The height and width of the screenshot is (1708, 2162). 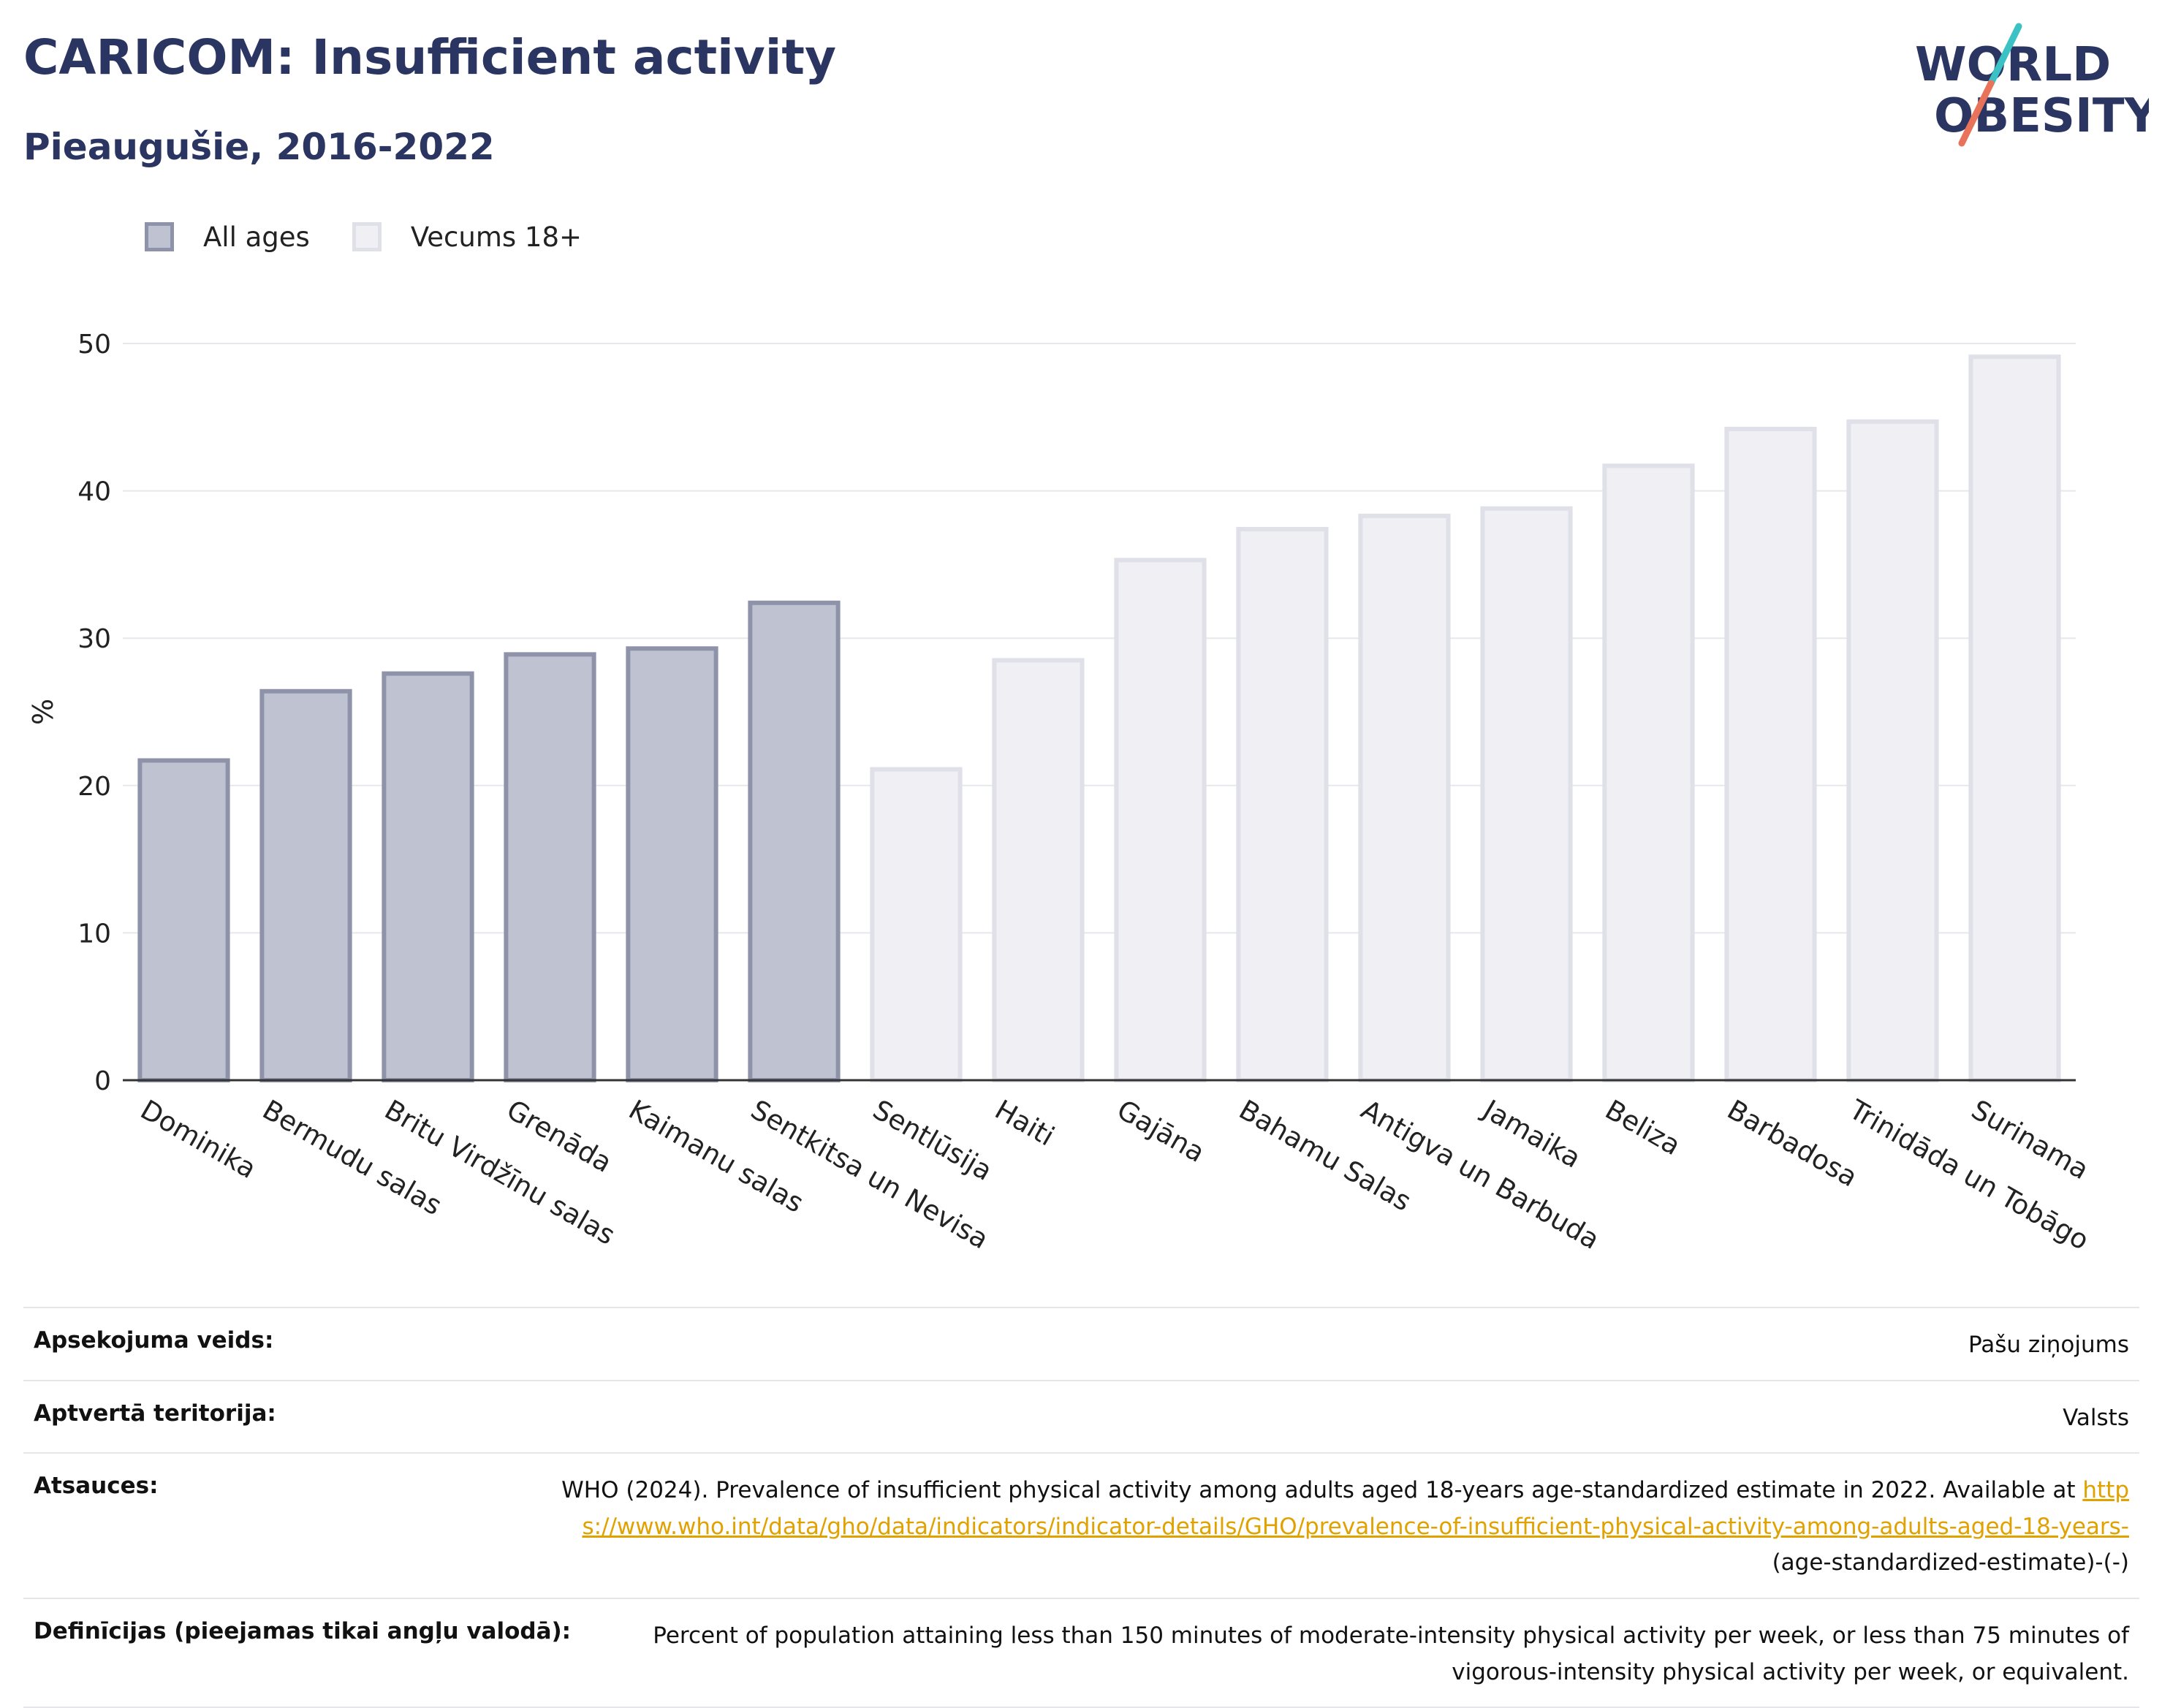 What do you see at coordinates (94, 787) in the screenshot?
I see `y-tick-label: 20` at bounding box center [94, 787].